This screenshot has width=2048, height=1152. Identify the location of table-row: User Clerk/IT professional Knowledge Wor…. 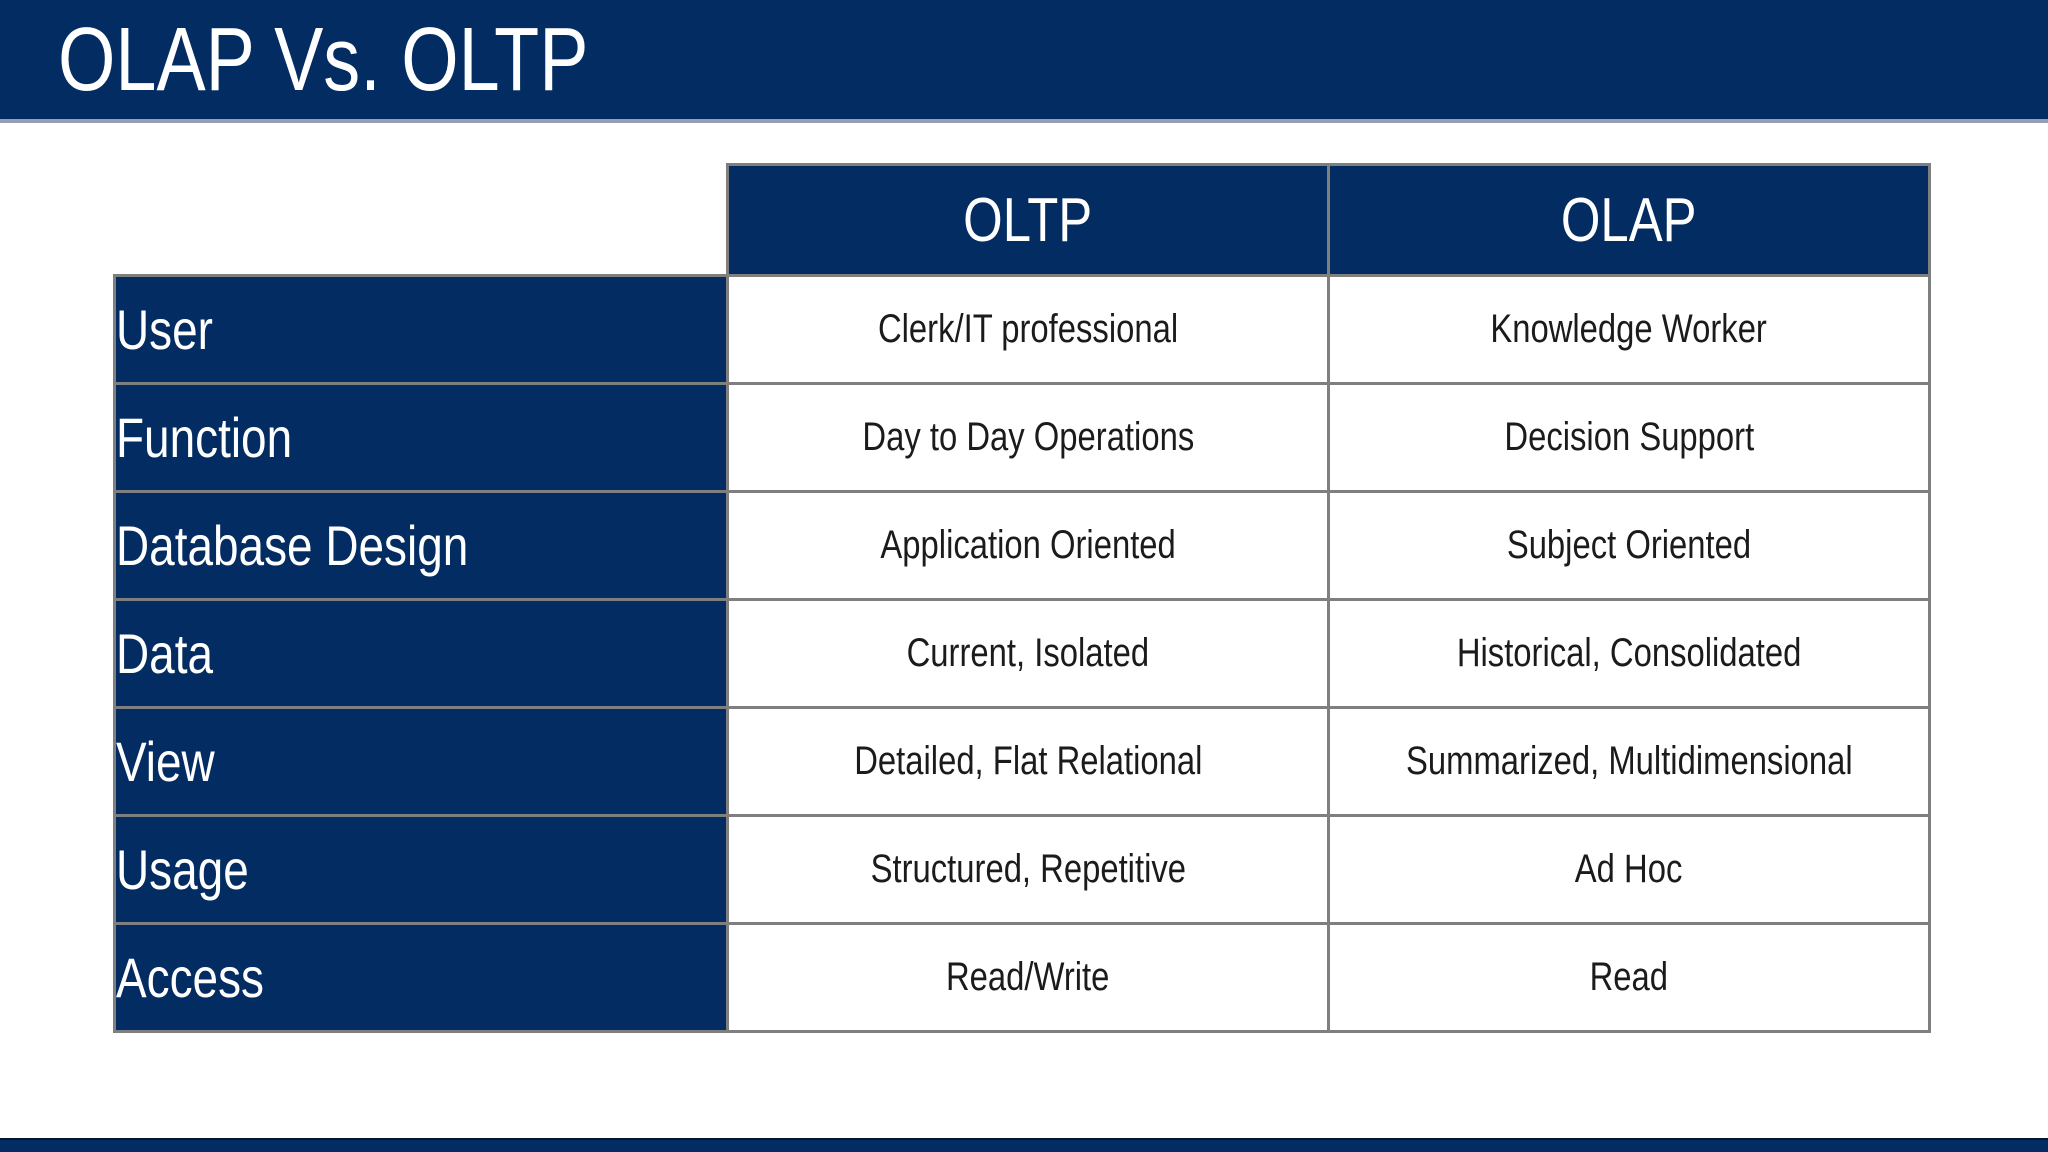
(1022, 329).